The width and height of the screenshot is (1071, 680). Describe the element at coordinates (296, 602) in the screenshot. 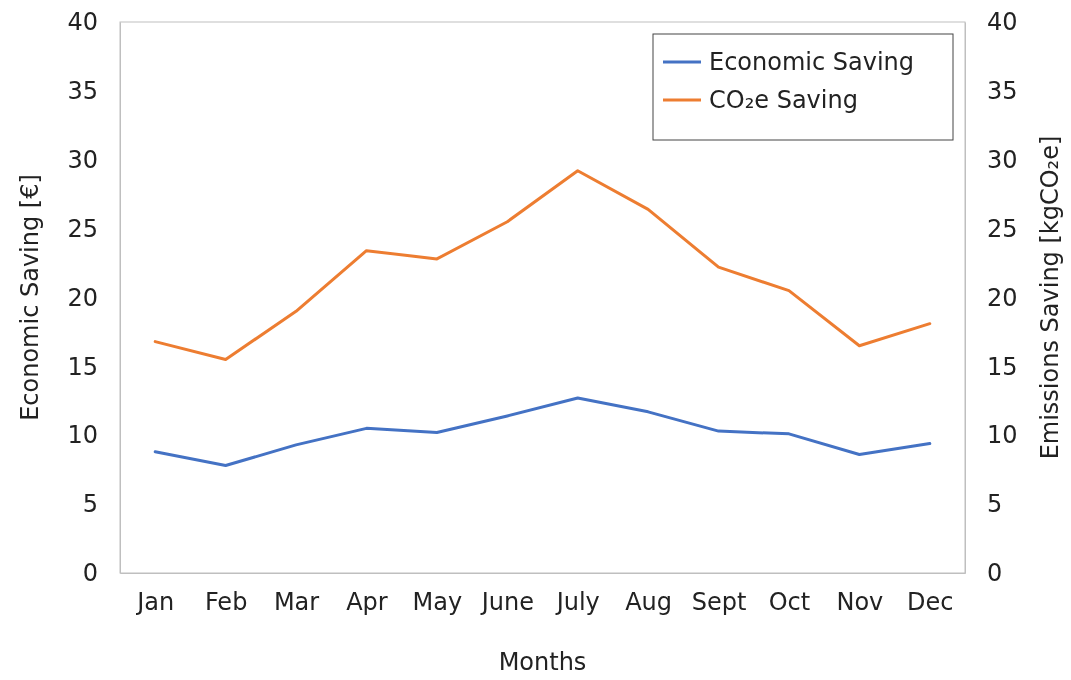

I see `x-tick-label: Mar` at that location.